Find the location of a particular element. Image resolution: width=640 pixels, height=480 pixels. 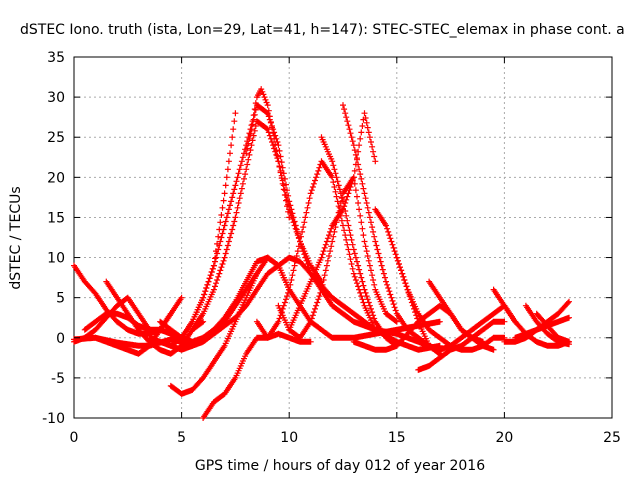

y-tick-label: 20 is located at coordinates (56, 178).